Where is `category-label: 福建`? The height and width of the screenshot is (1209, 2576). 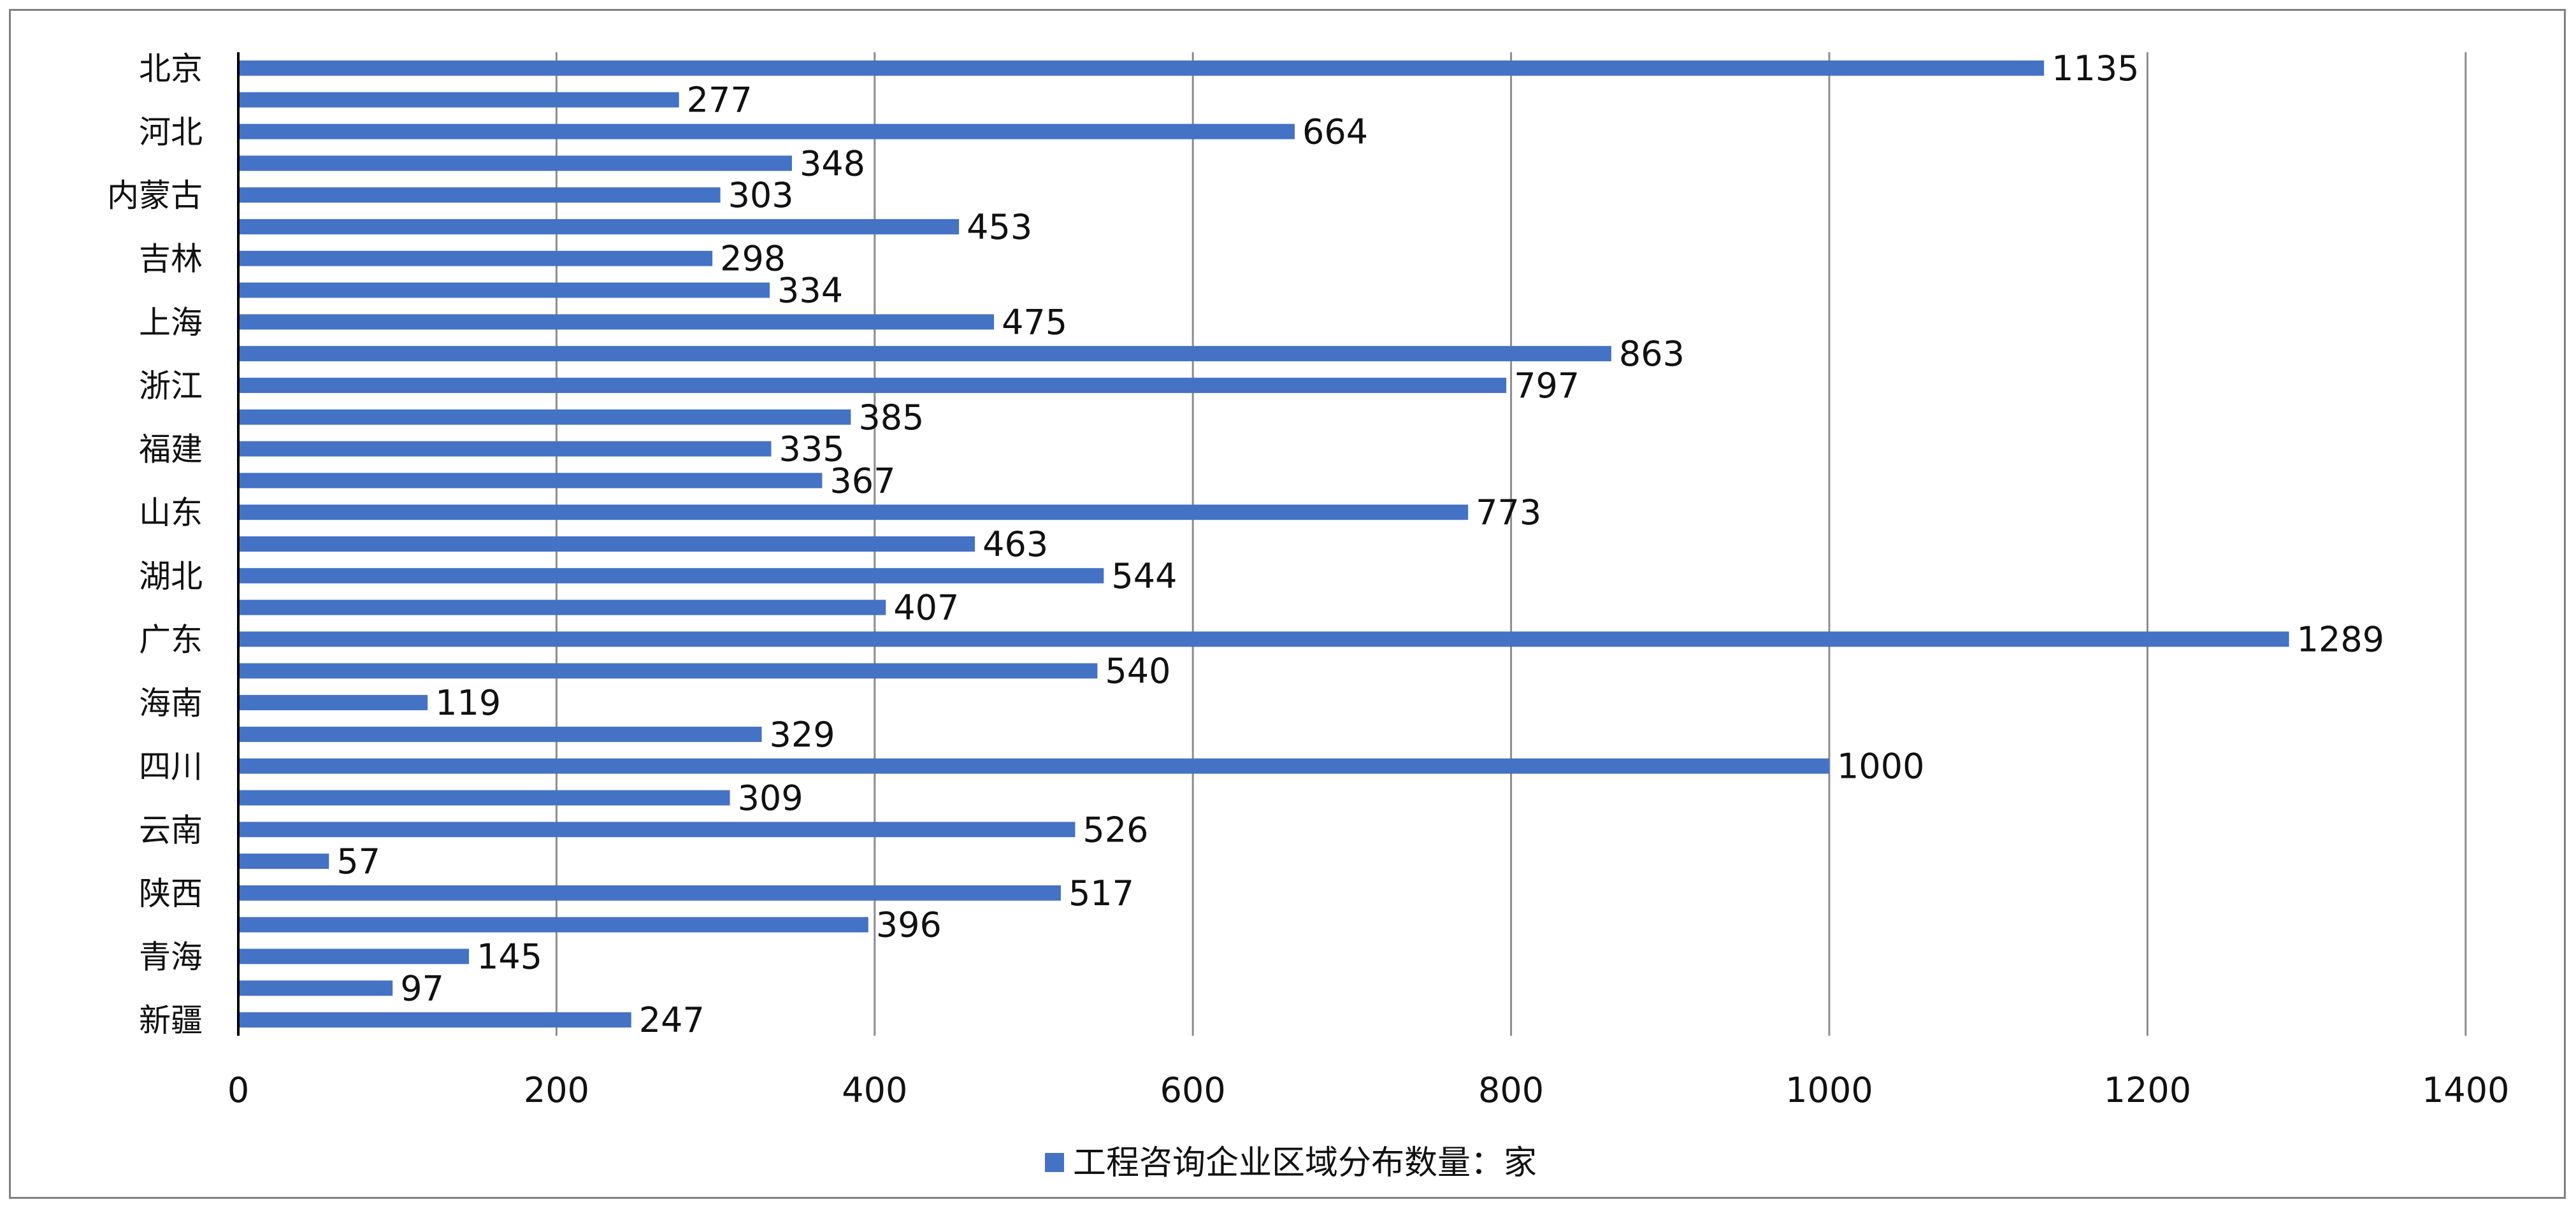
category-label: 福建 is located at coordinates (171, 449).